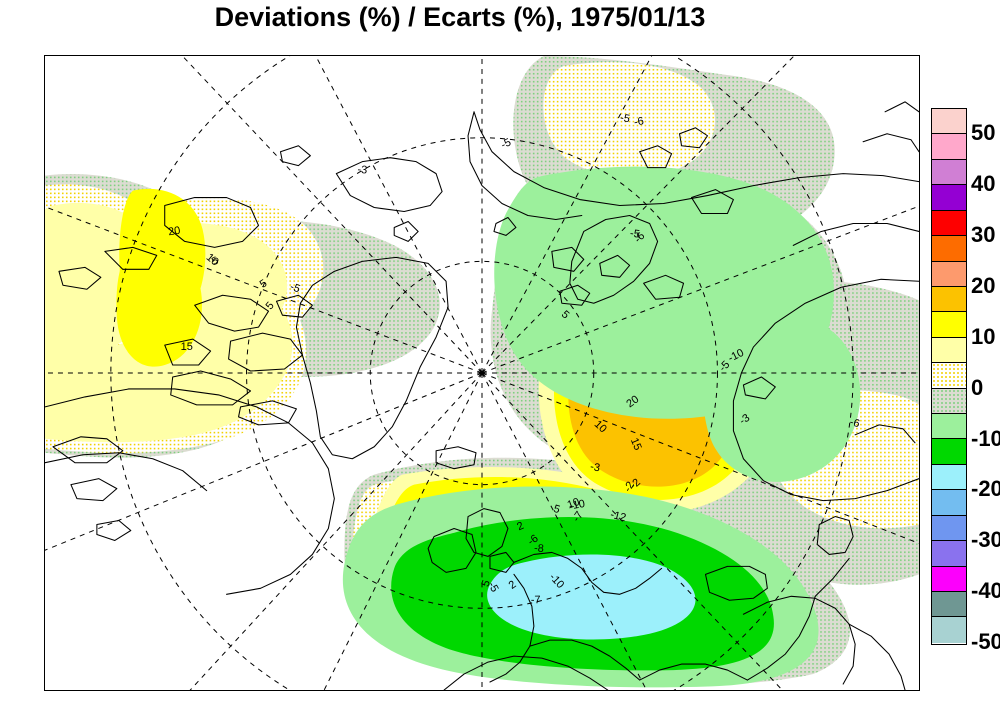 The image size is (1000, 726). Describe the element at coordinates (520, 526) in the screenshot. I see `contour-label: 2` at that location.